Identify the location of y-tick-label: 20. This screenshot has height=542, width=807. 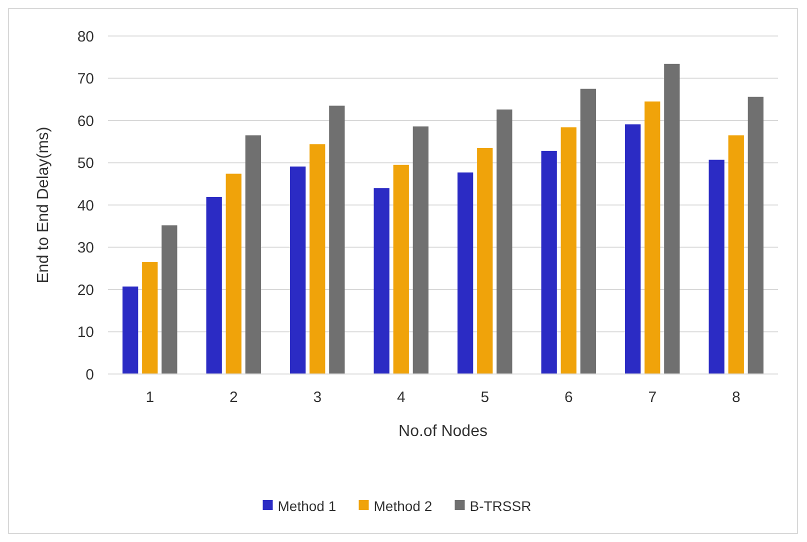
(85, 290).